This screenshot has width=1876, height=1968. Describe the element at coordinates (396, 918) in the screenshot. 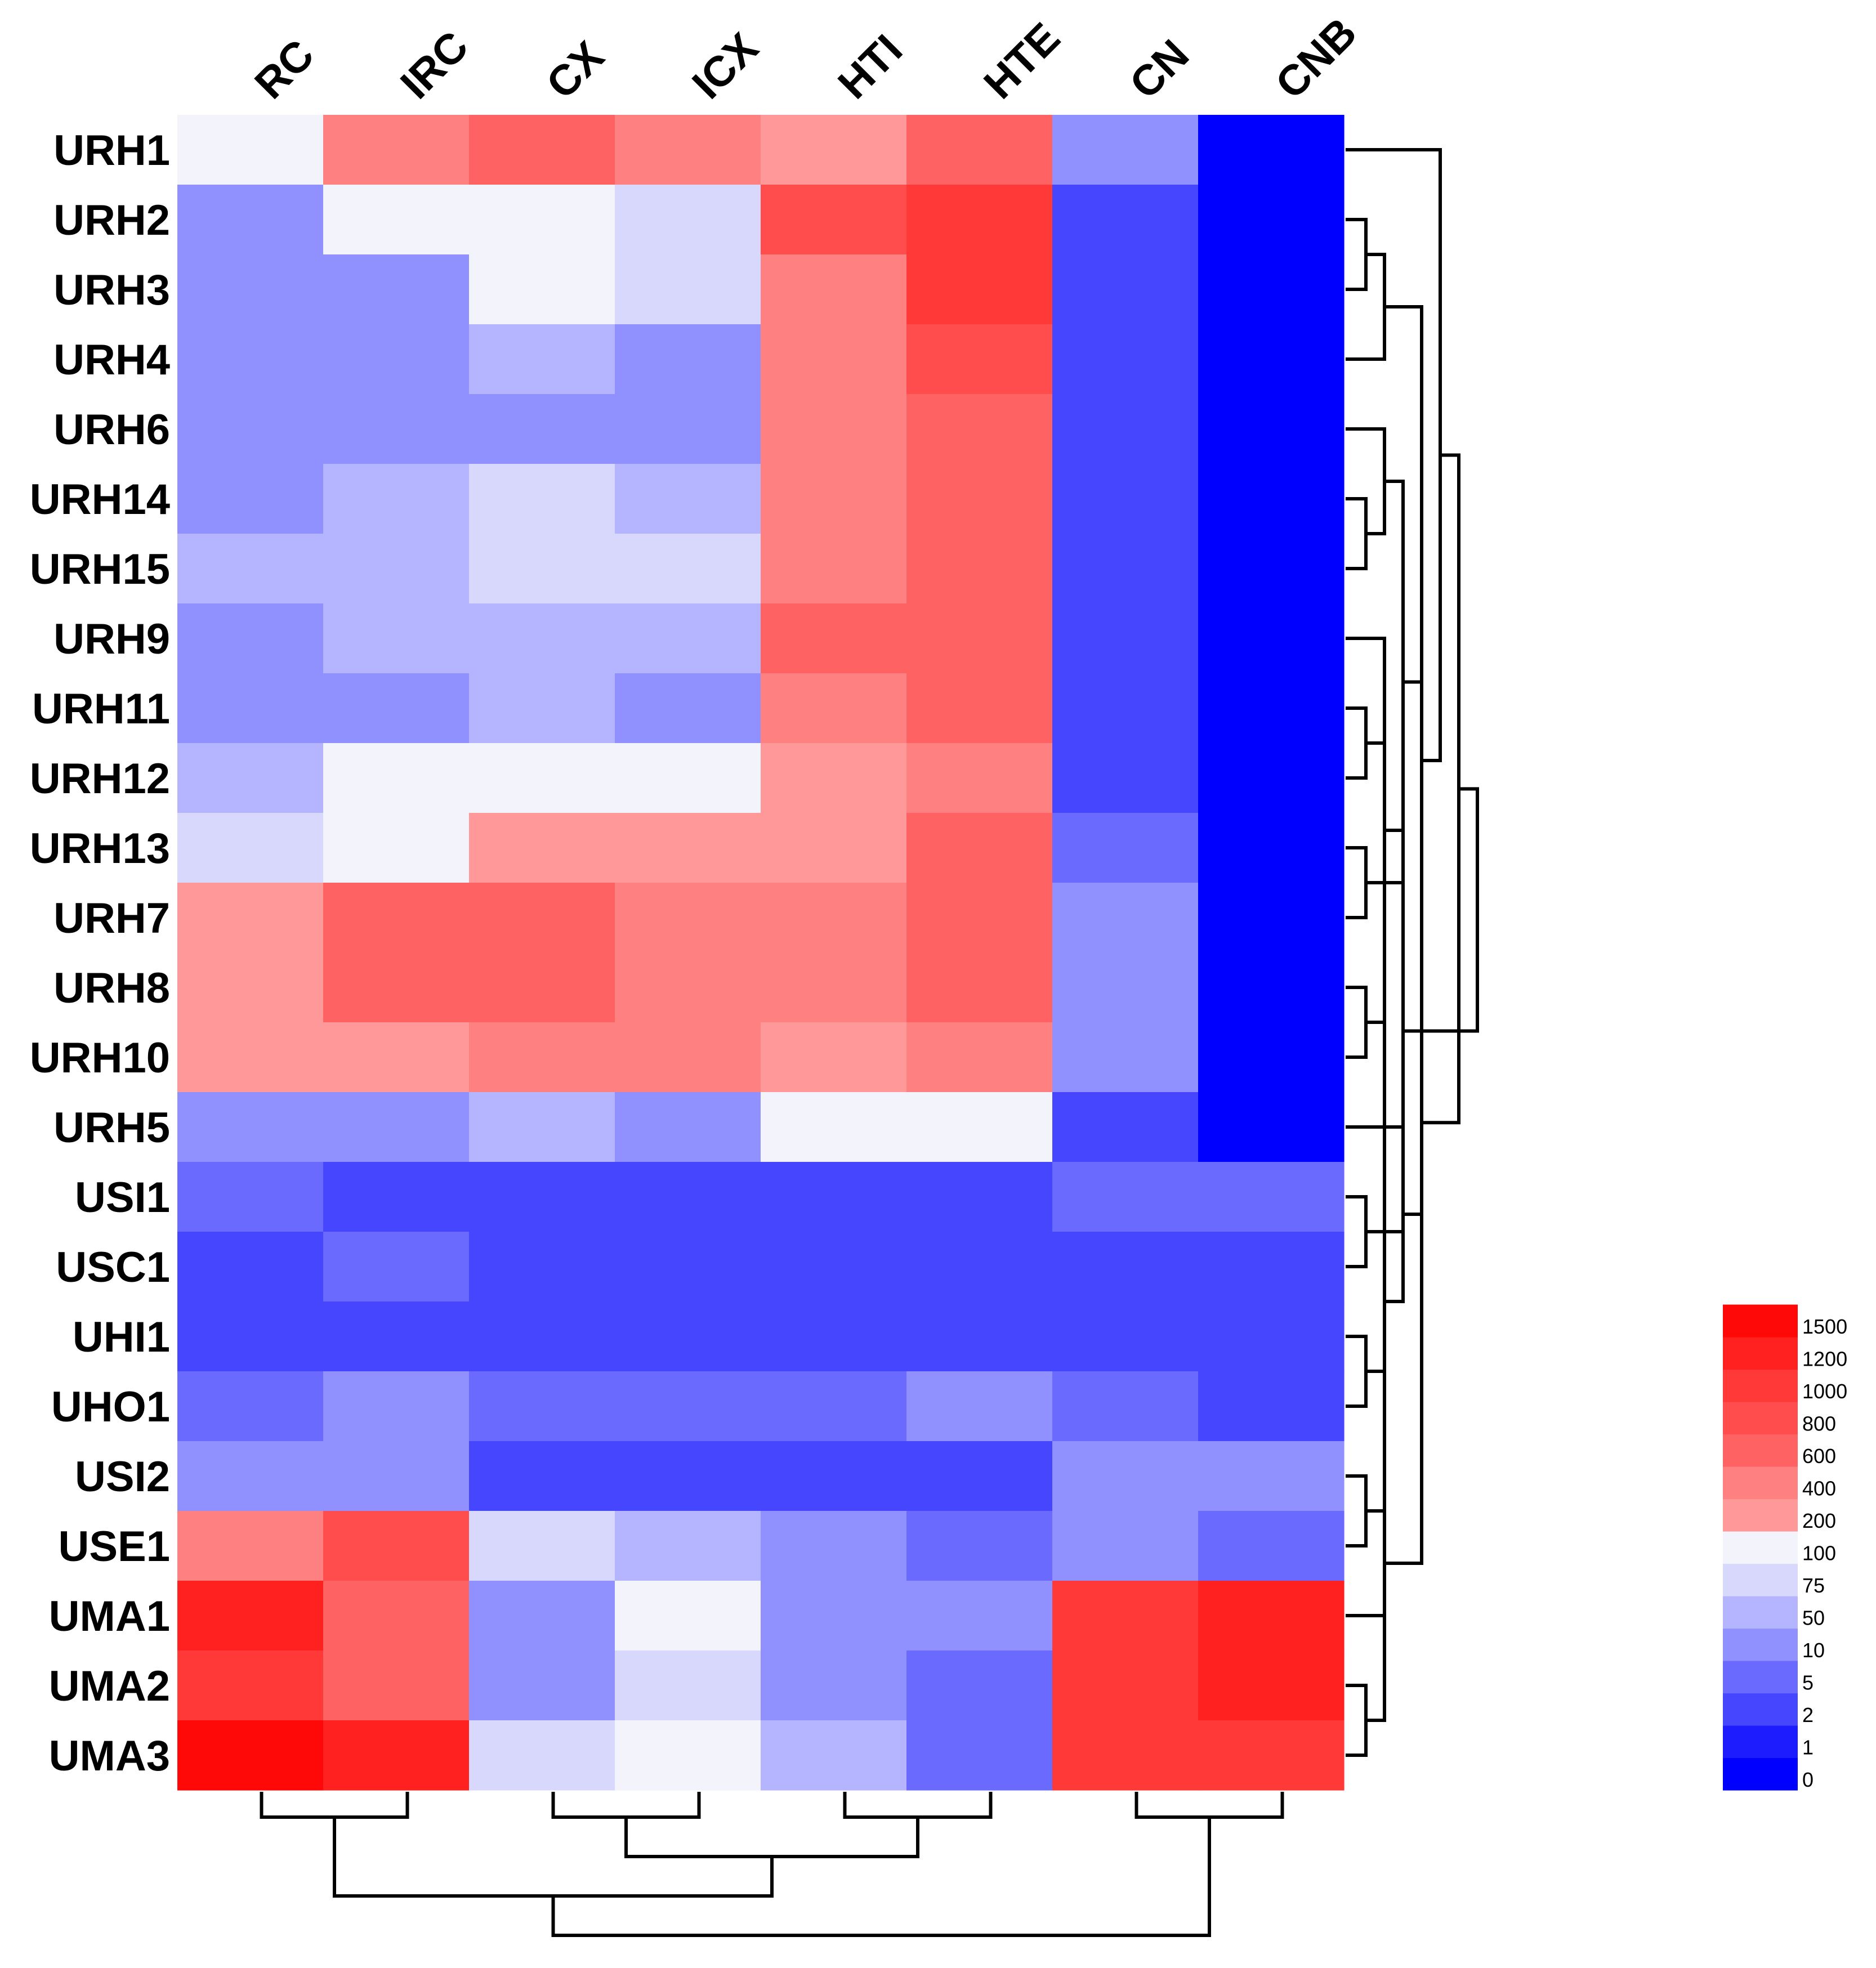

I see `cell-urh7-irc` at that location.